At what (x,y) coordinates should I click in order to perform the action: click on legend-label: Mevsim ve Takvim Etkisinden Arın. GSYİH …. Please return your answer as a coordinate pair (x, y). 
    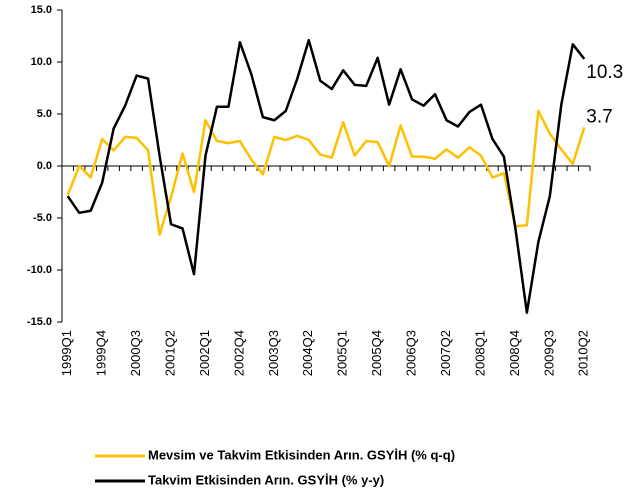
    Looking at the image, I should click on (301, 454).